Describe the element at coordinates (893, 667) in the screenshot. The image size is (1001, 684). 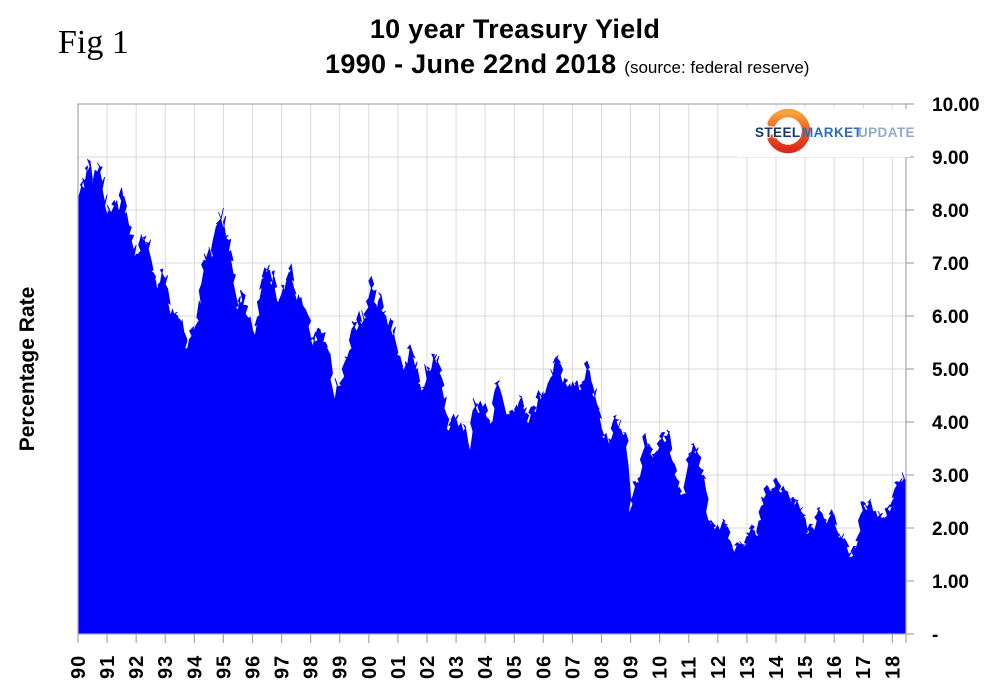
I see `x-tick-label: 18` at that location.